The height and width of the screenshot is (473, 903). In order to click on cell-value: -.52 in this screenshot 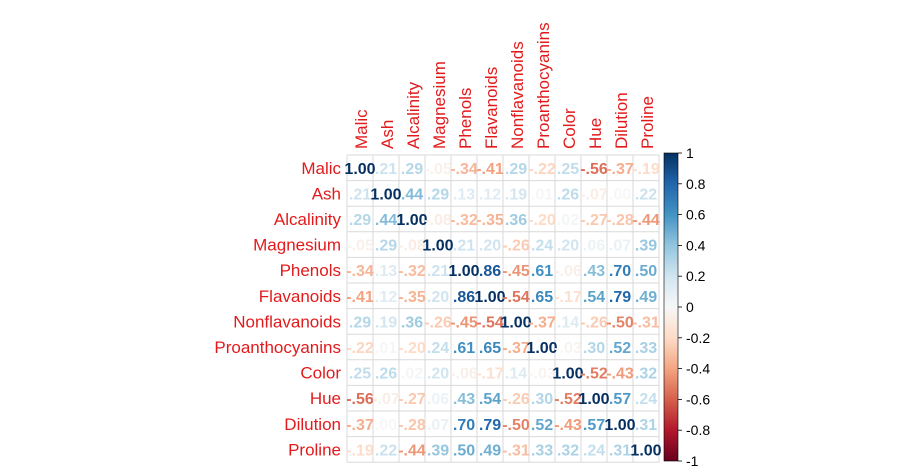, I will do `click(568, 399)`.